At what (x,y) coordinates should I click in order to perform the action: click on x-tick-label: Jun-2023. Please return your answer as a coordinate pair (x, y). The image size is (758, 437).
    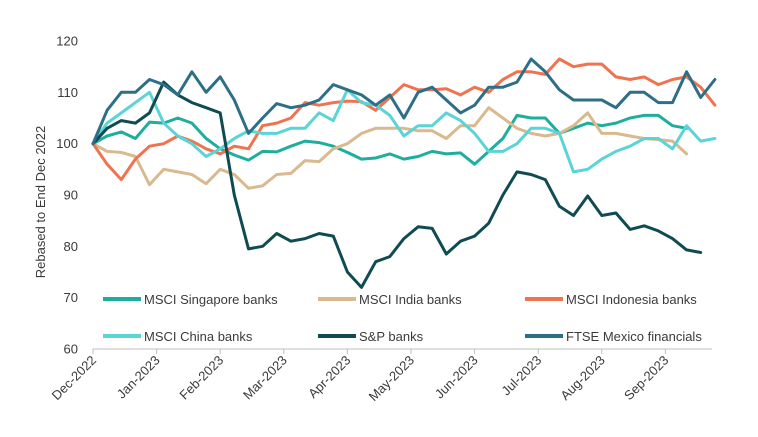
    Looking at the image, I should click on (456, 377).